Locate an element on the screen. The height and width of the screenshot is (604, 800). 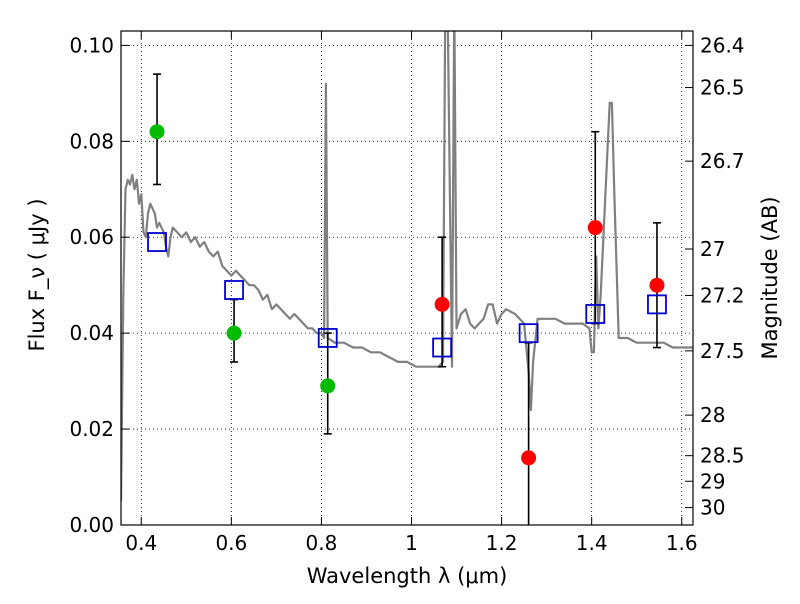
right-tick-label: 28.5 is located at coordinates (722, 456).